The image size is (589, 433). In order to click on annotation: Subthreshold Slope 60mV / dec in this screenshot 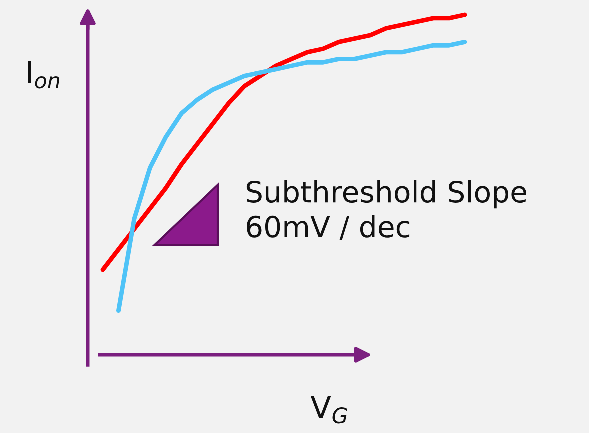, I will do `click(386, 210)`.